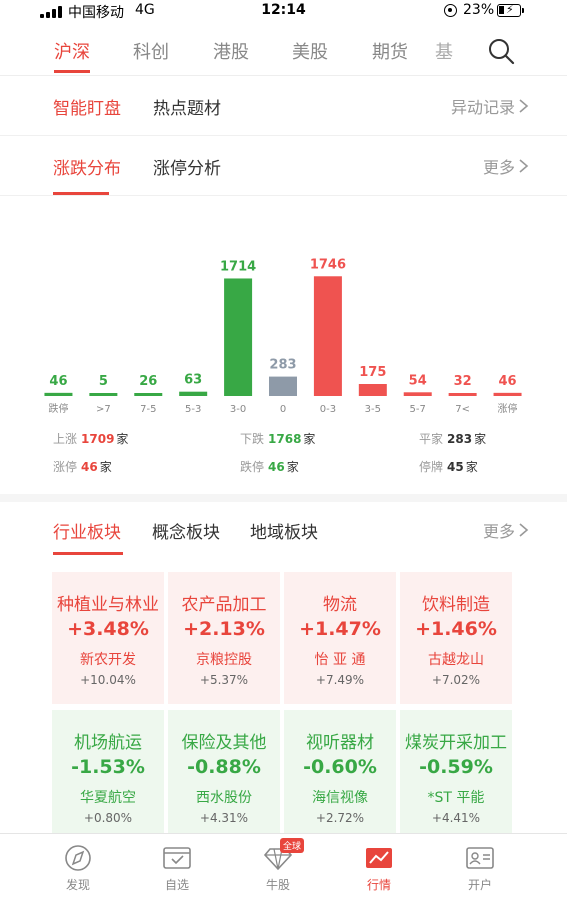  What do you see at coordinates (372, 372) in the screenshot?
I see `bar-value-label: 175` at bounding box center [372, 372].